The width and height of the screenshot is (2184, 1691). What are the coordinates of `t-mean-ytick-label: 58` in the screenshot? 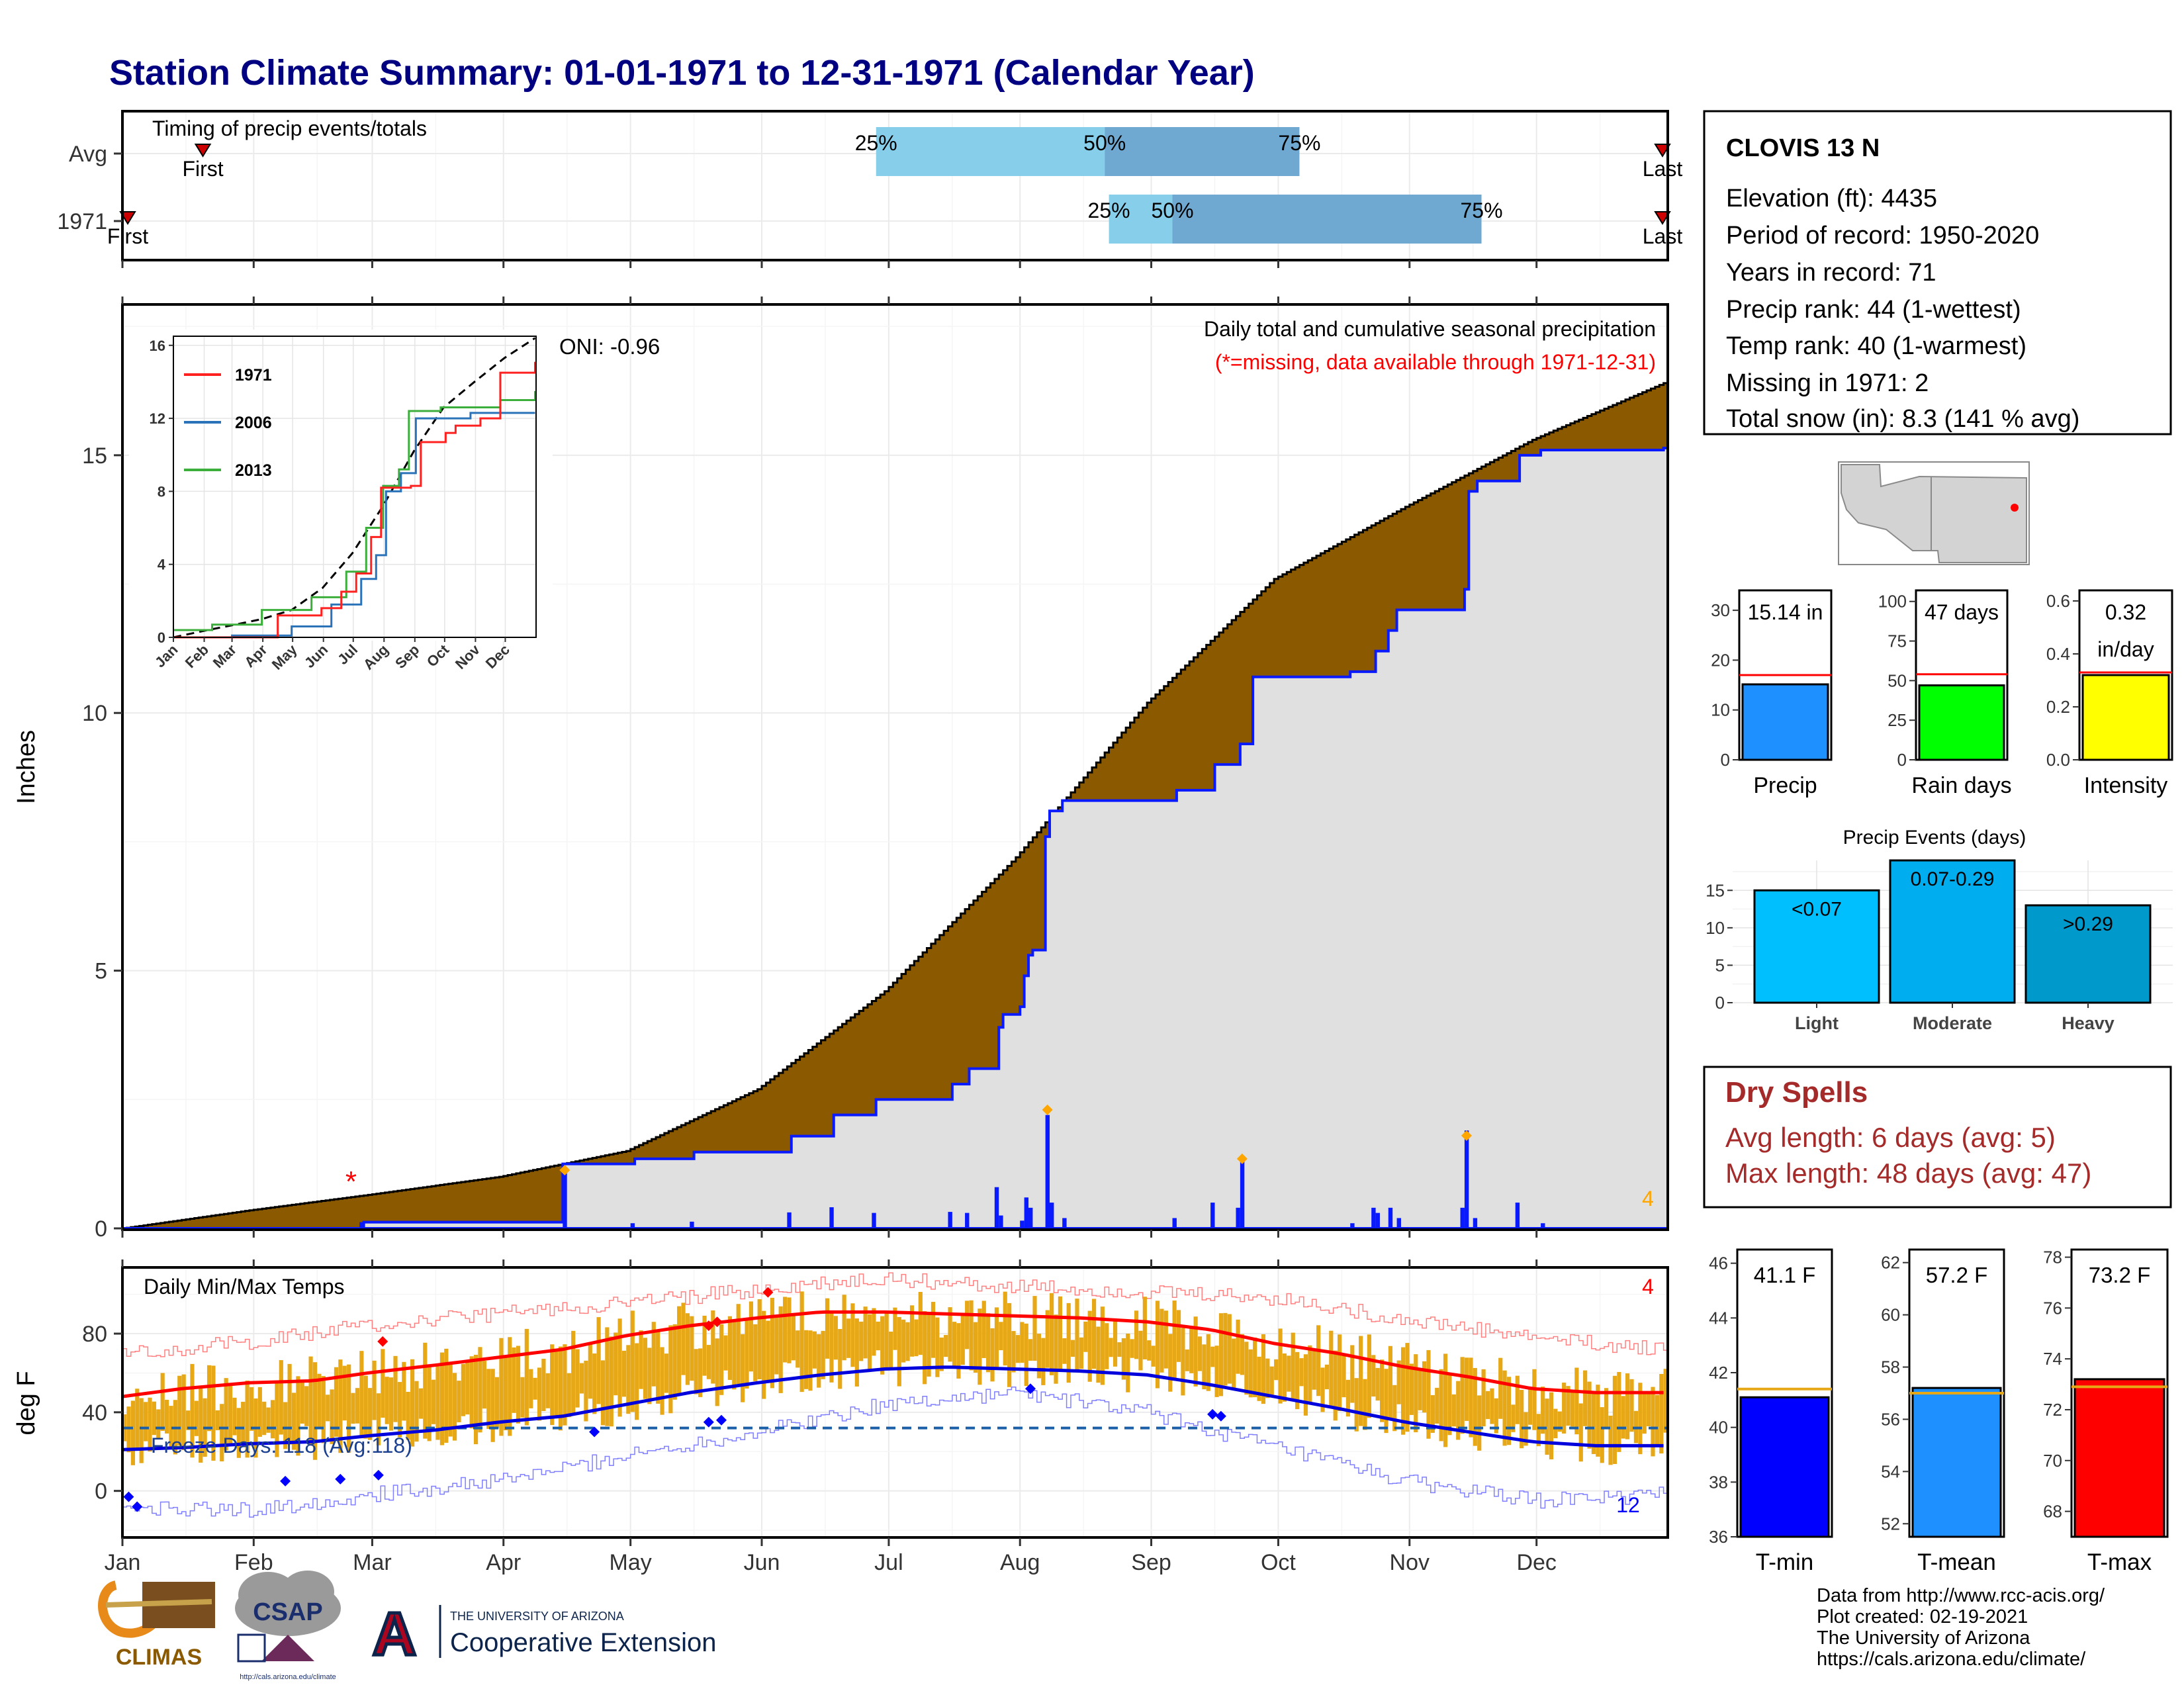 It's located at (1891, 1367).